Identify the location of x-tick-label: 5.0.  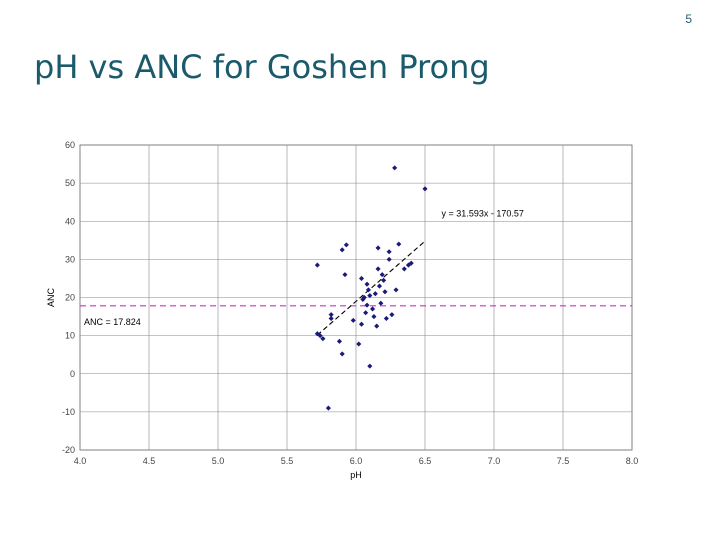
(218, 461).